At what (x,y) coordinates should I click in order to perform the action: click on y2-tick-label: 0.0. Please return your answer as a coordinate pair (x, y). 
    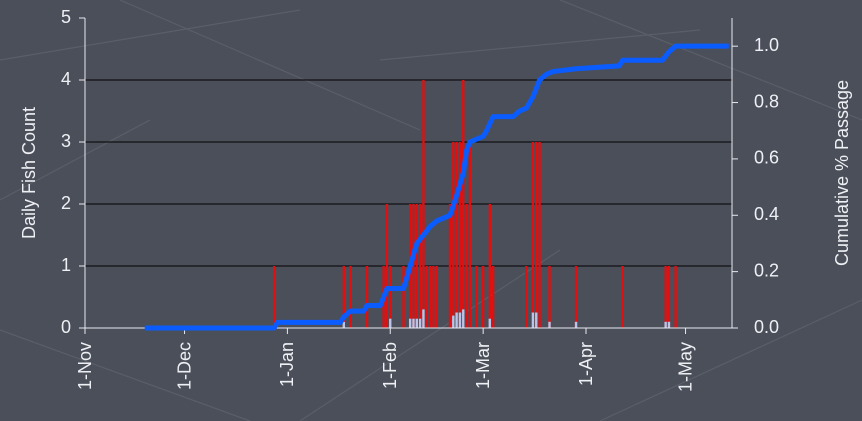
    Looking at the image, I should click on (766, 327).